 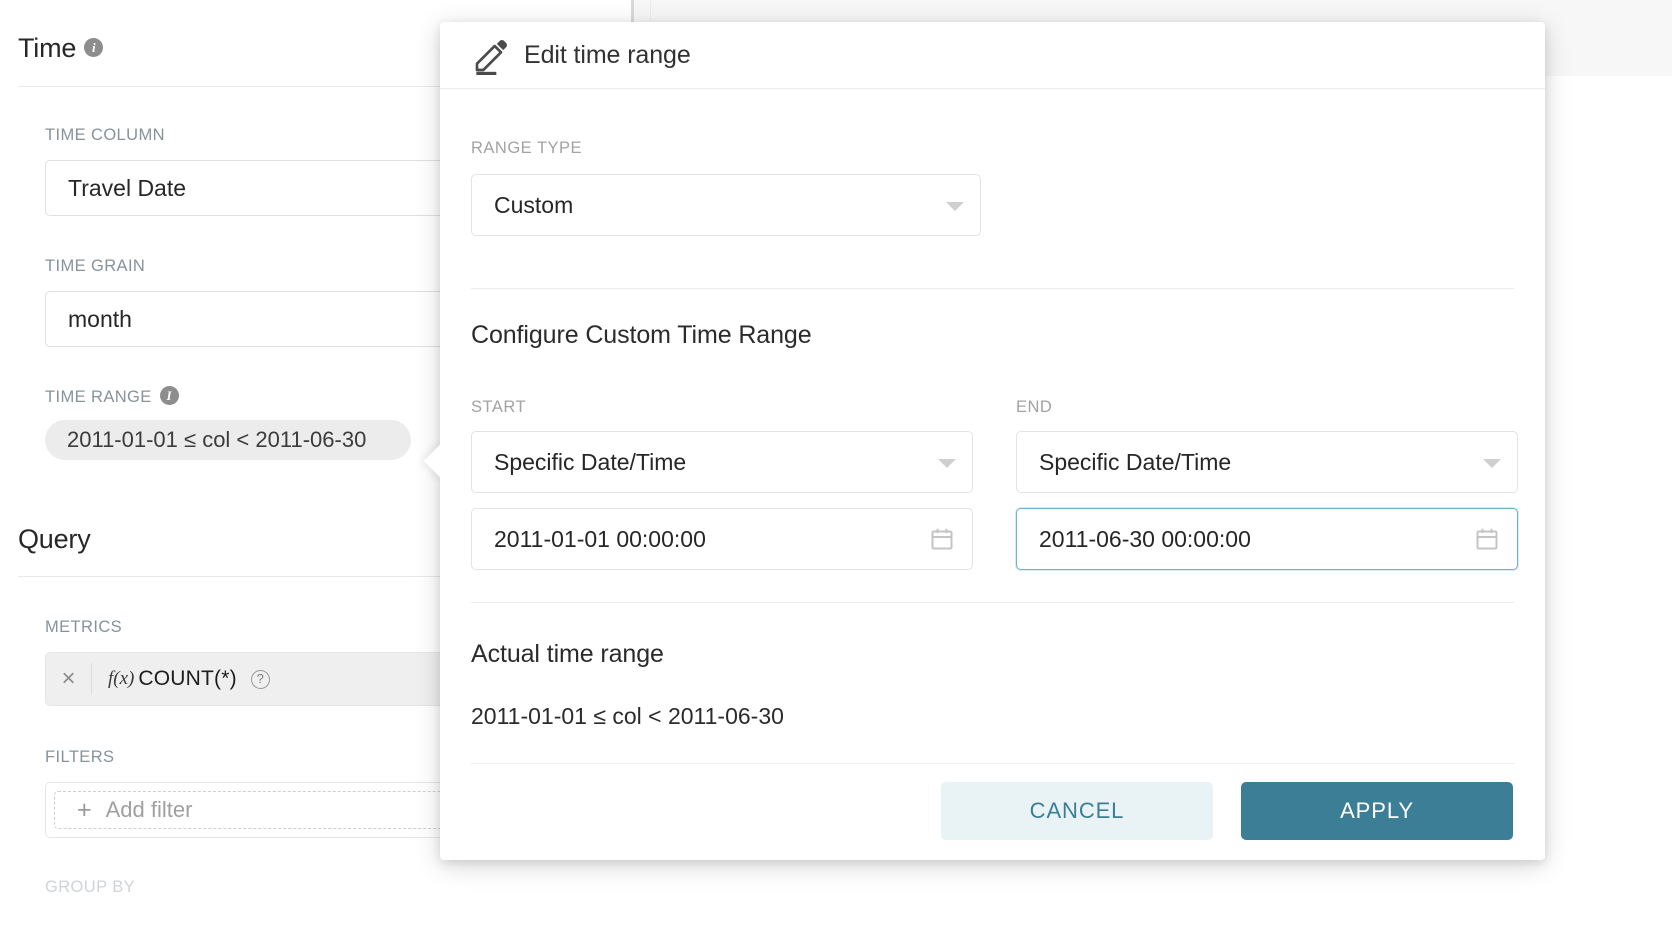 What do you see at coordinates (217, 439) in the screenshot?
I see `time-range-value: 2011-01-01 ≤ col < 2011-06-30` at bounding box center [217, 439].